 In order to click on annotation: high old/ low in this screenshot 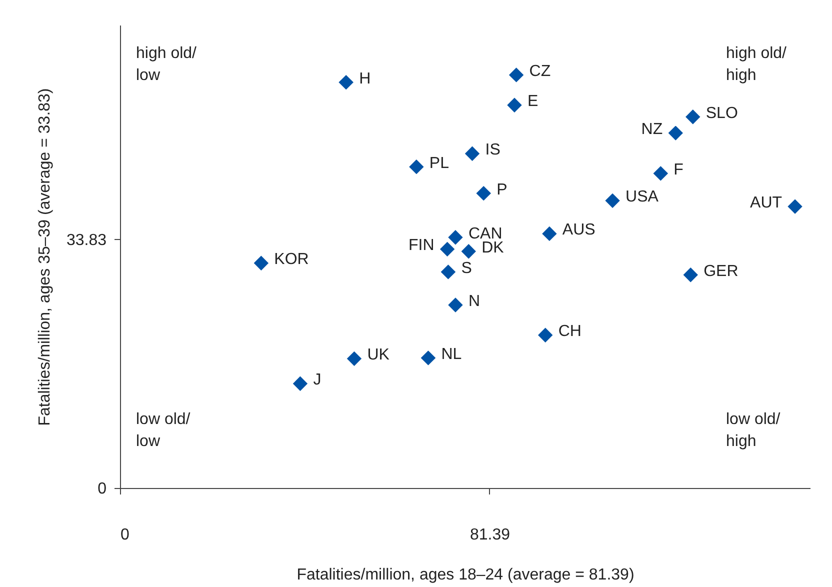, I will do `click(167, 64)`.